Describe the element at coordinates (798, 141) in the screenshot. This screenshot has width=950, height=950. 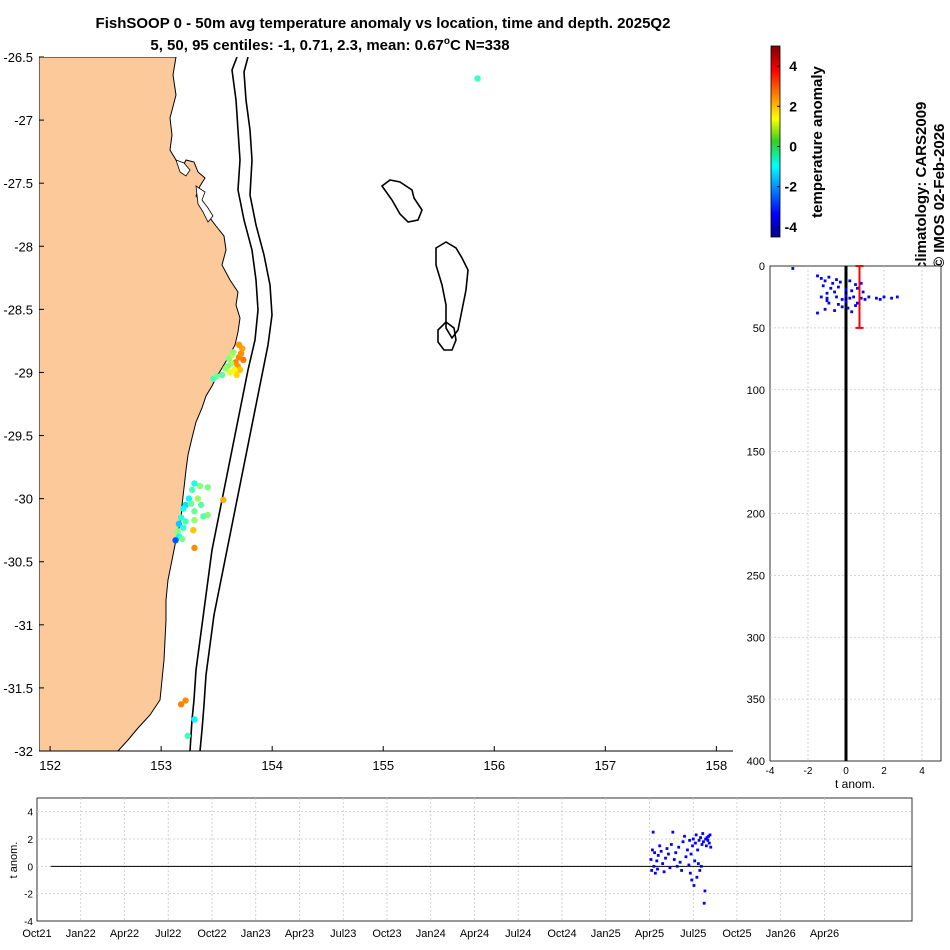
I see `colorbar-panel: -4 -2 0 2 4 temperature anomaly` at that location.